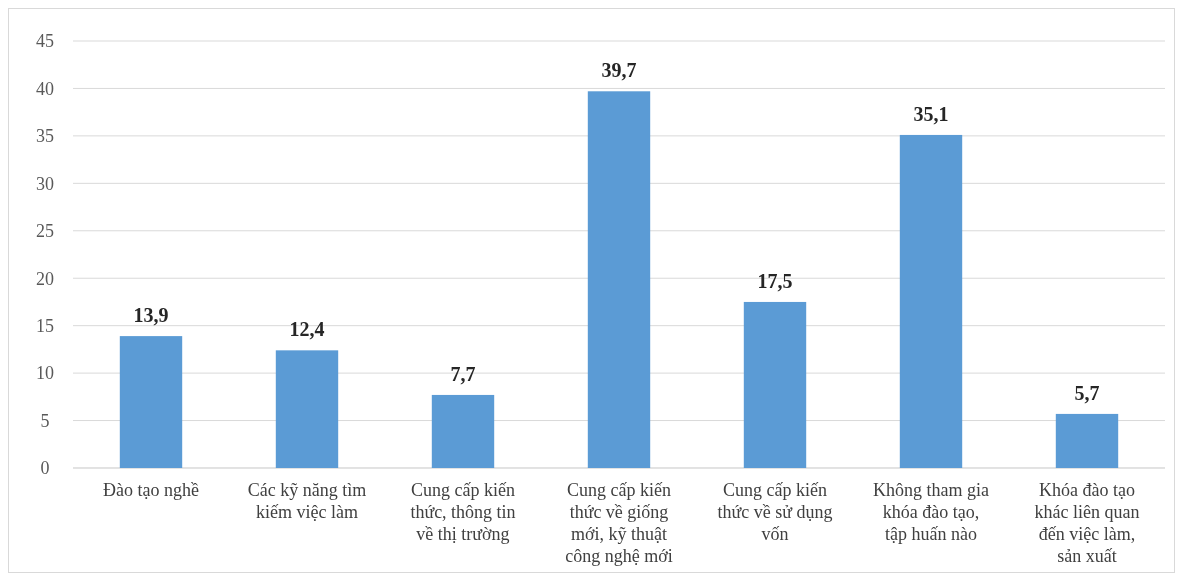 The width and height of the screenshot is (1183, 581). I want to click on y-tick-label: 25, so click(45, 231).